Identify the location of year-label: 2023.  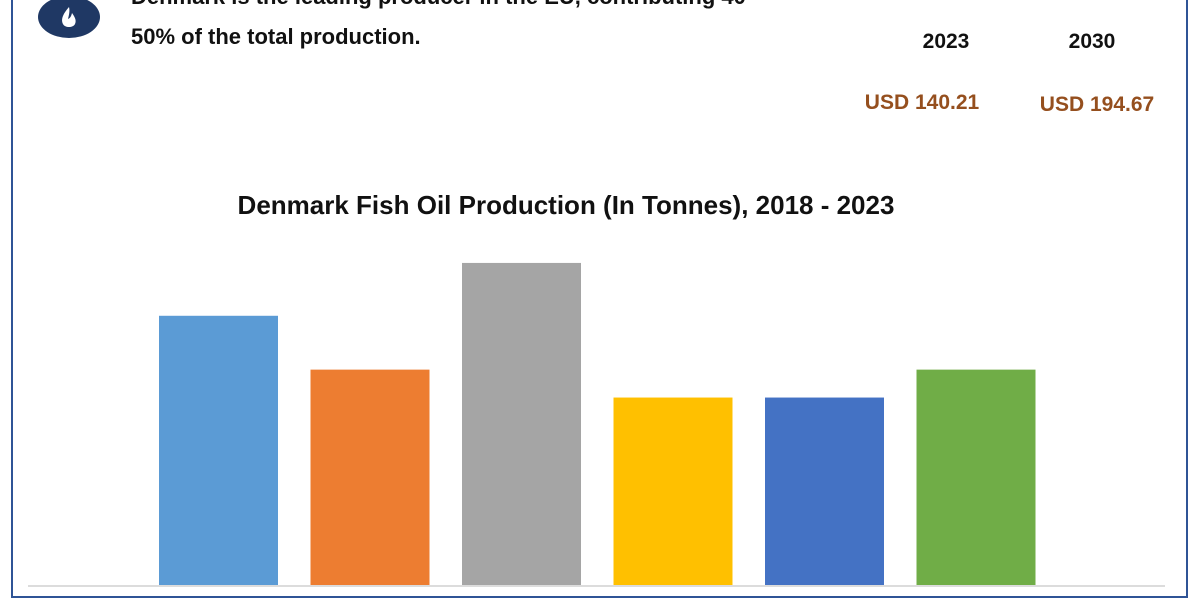
(946, 41).